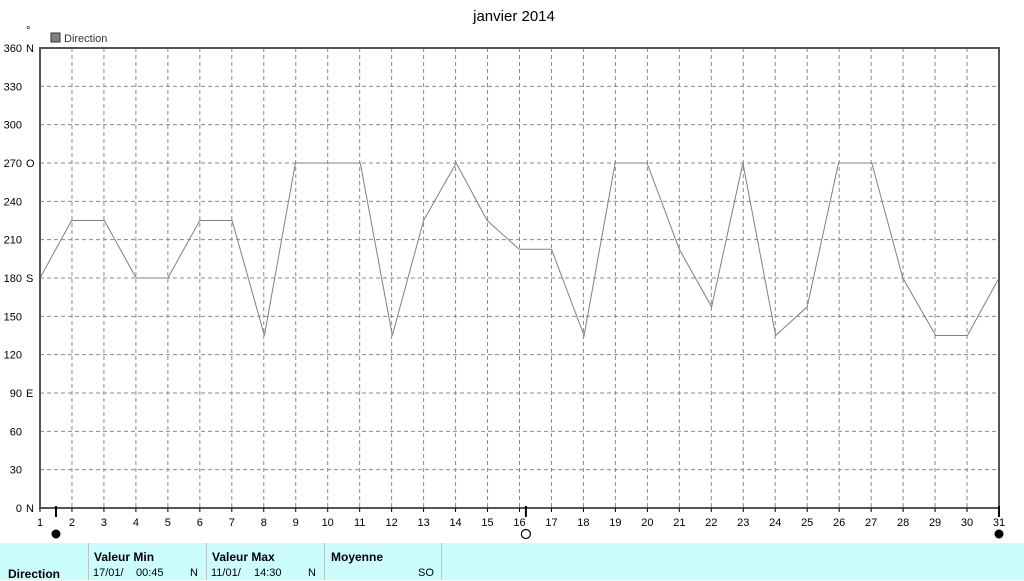 This screenshot has width=1024, height=581. I want to click on summary-max-date: 11/01/, so click(226, 573).